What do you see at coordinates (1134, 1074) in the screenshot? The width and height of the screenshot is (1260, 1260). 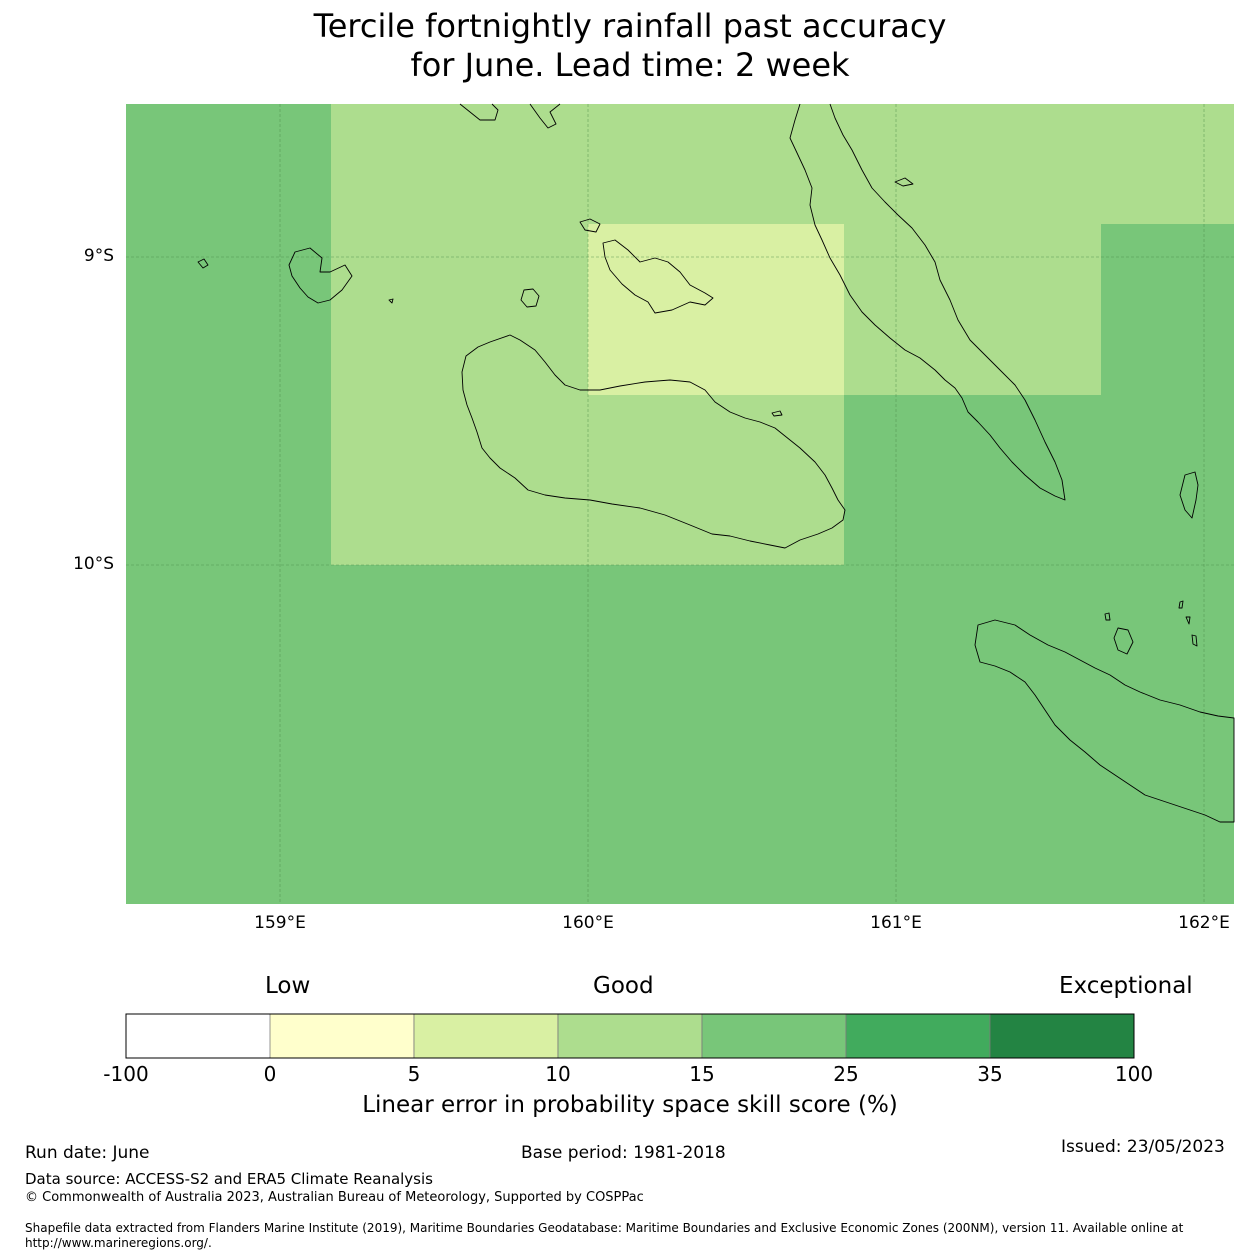 I see `colorbar-tick: 100` at bounding box center [1134, 1074].